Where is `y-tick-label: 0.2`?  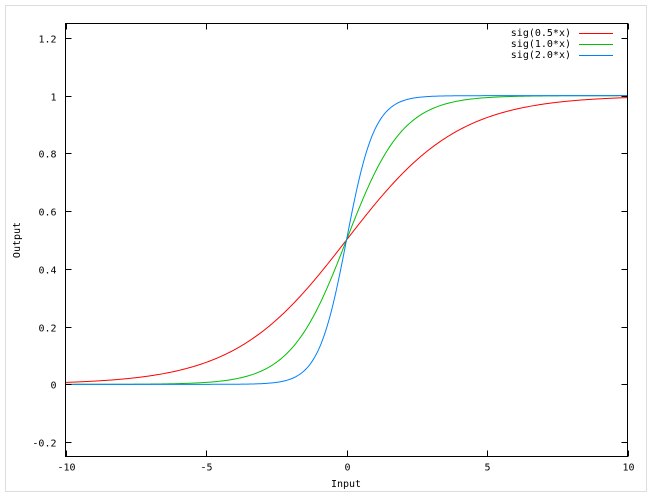
y-tick-label: 0.2 is located at coordinates (47, 329).